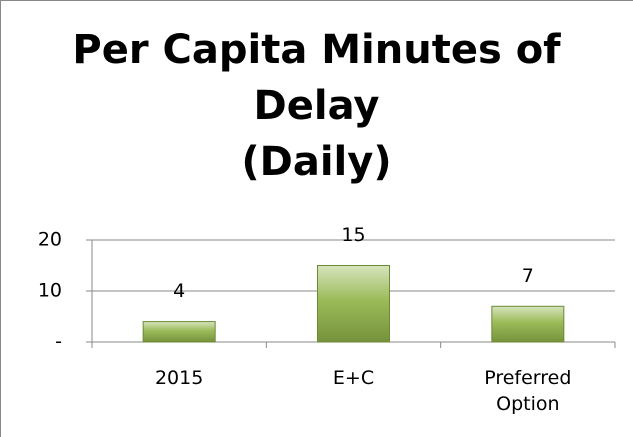  Describe the element at coordinates (50, 240) in the screenshot. I see `y-tick-label: 20` at that location.